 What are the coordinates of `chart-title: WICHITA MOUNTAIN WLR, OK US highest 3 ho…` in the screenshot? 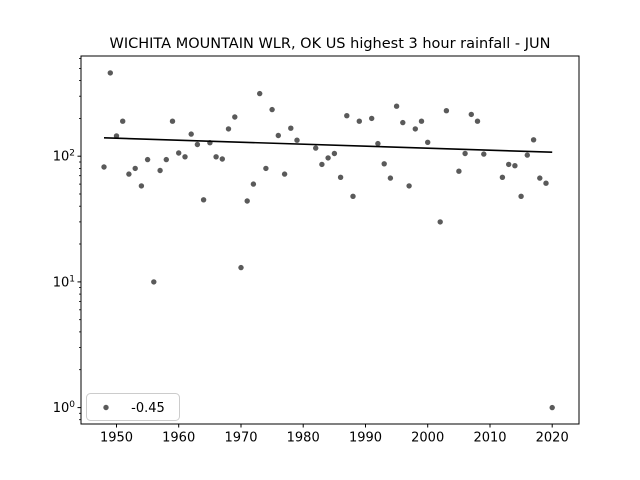 It's located at (330, 44).